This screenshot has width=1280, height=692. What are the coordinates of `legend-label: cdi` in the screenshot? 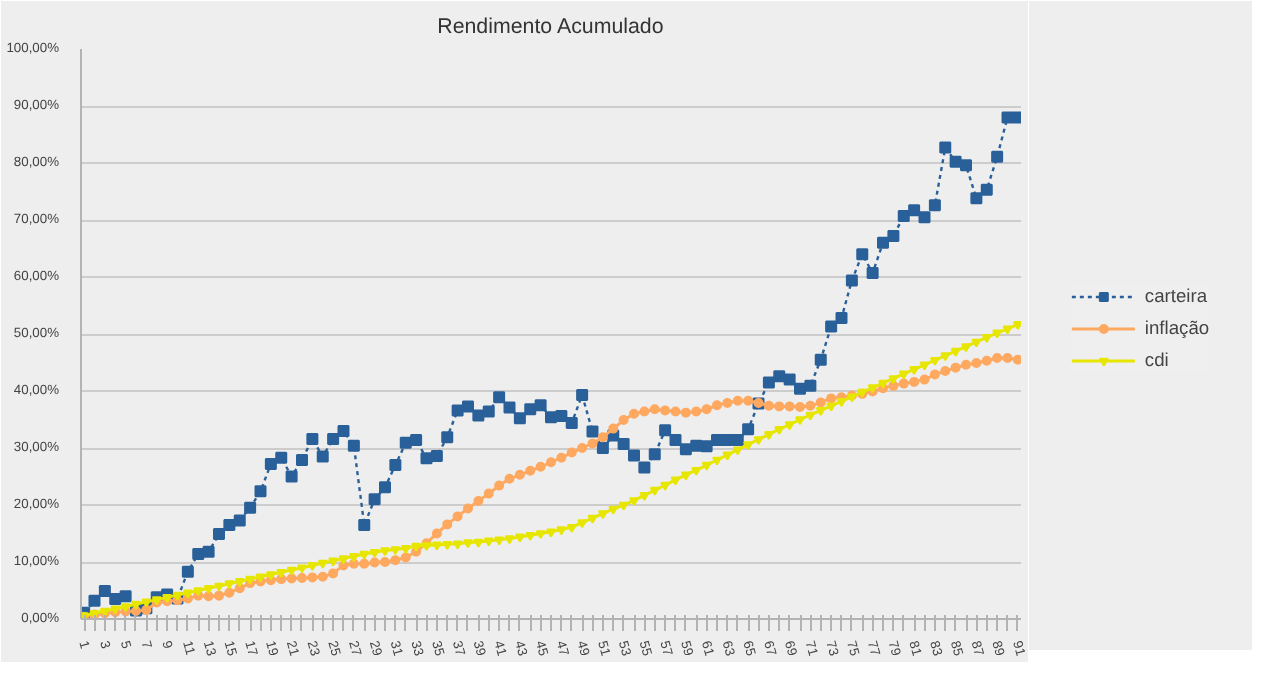 It's located at (1157, 359).